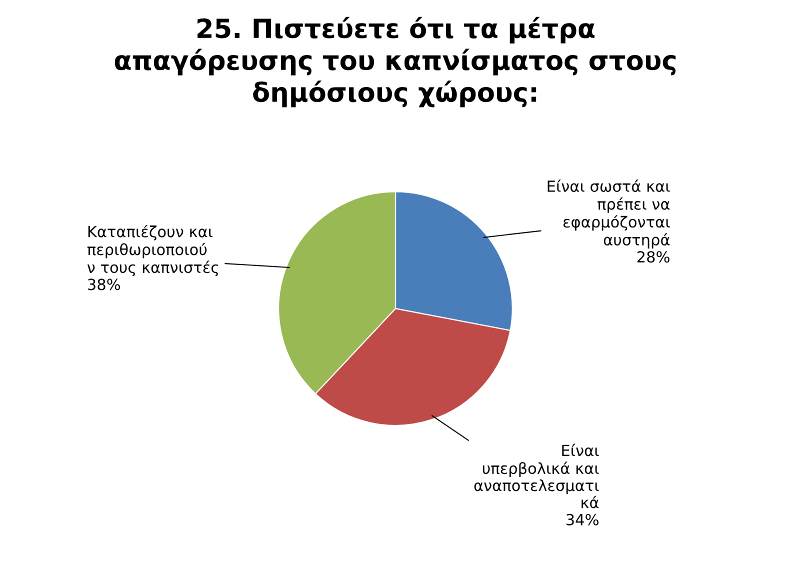 This screenshot has height=561, width=791. I want to click on slice-label: Είναι σωστά και πρέπει να εφαρμόζονται αυστηρά, so click(609, 214).